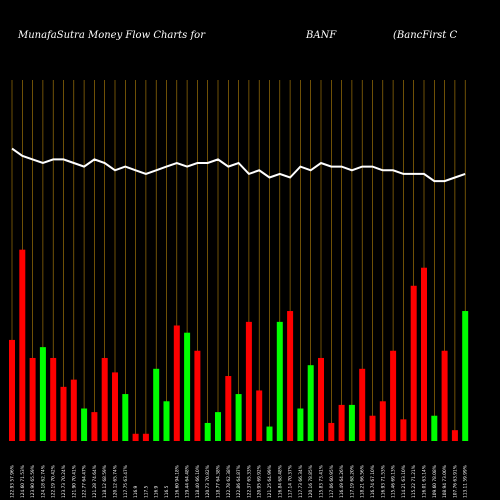  What do you see at coordinates (64, 481) in the screenshot?
I see `x-tick-label: 123.73 70.24%` at bounding box center [64, 481].